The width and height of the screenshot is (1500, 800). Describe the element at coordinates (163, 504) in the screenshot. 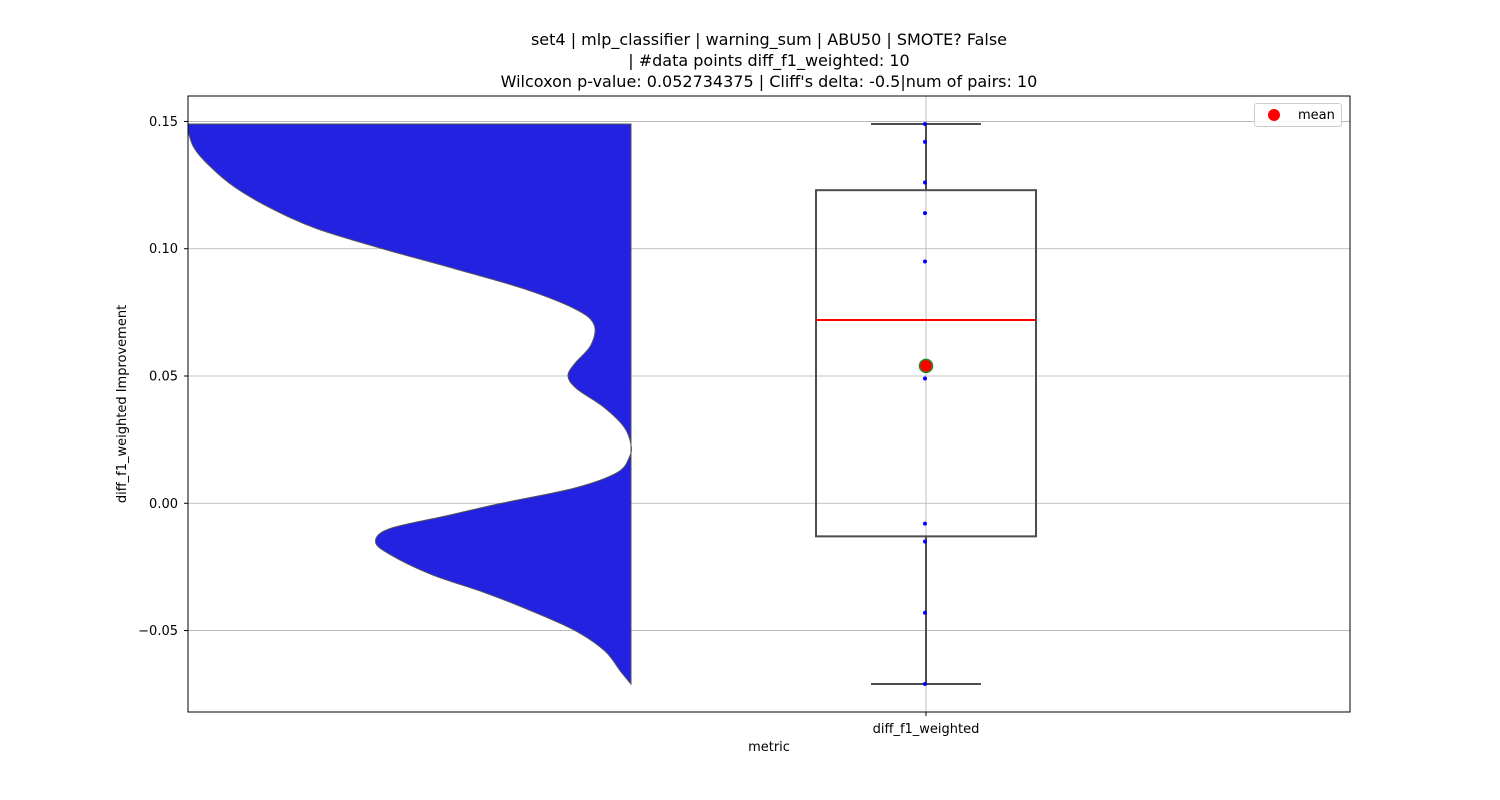

I see `y-tick-label: 0.00` at that location.